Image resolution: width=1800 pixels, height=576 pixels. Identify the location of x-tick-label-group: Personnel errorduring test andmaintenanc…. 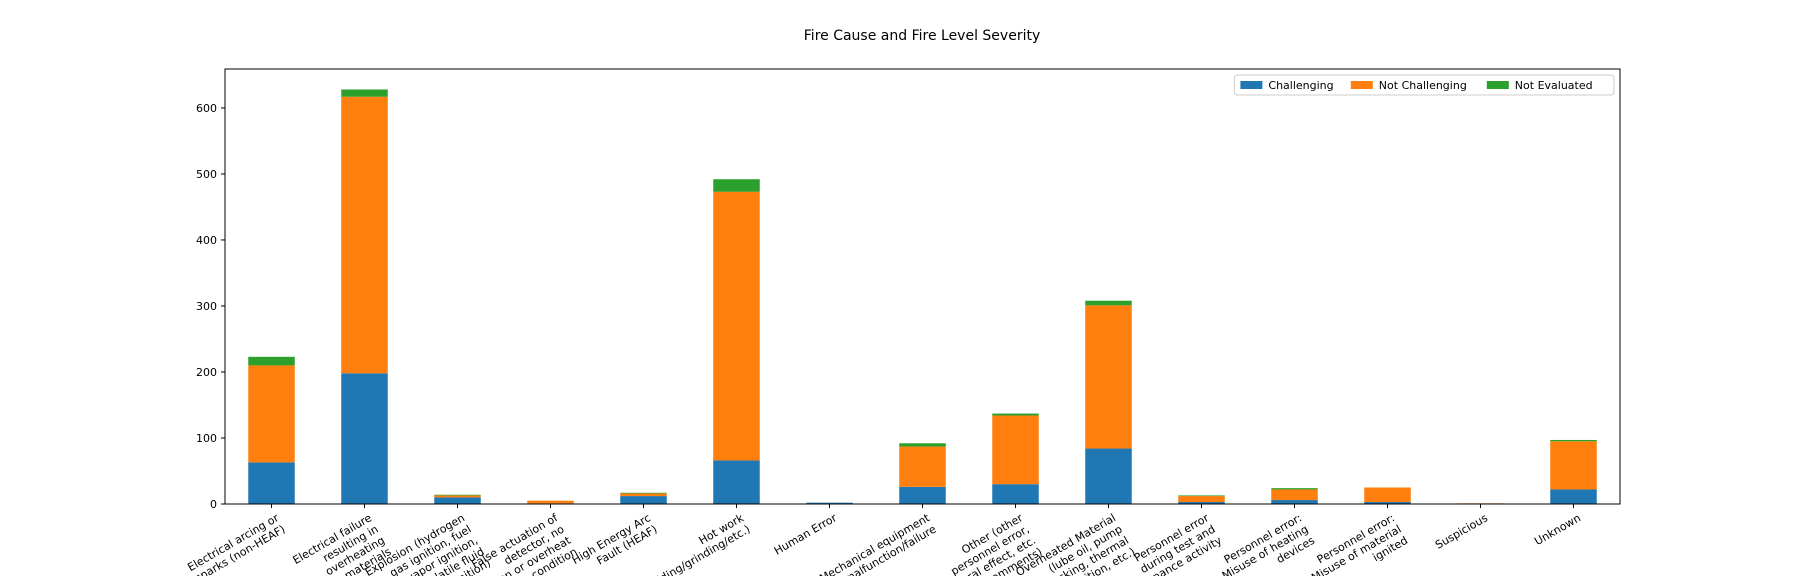
(1164, 543).